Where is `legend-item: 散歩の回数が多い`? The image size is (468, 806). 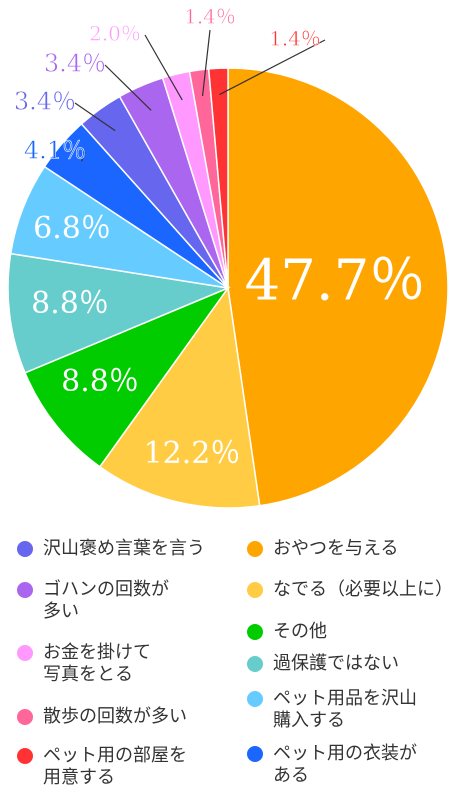
legend-item: 散歩の回数が多い is located at coordinates (102, 717).